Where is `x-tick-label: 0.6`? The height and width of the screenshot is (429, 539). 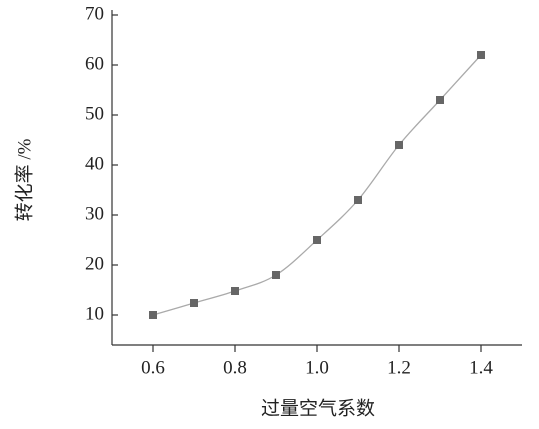 x-tick-label: 0.6 is located at coordinates (153, 367).